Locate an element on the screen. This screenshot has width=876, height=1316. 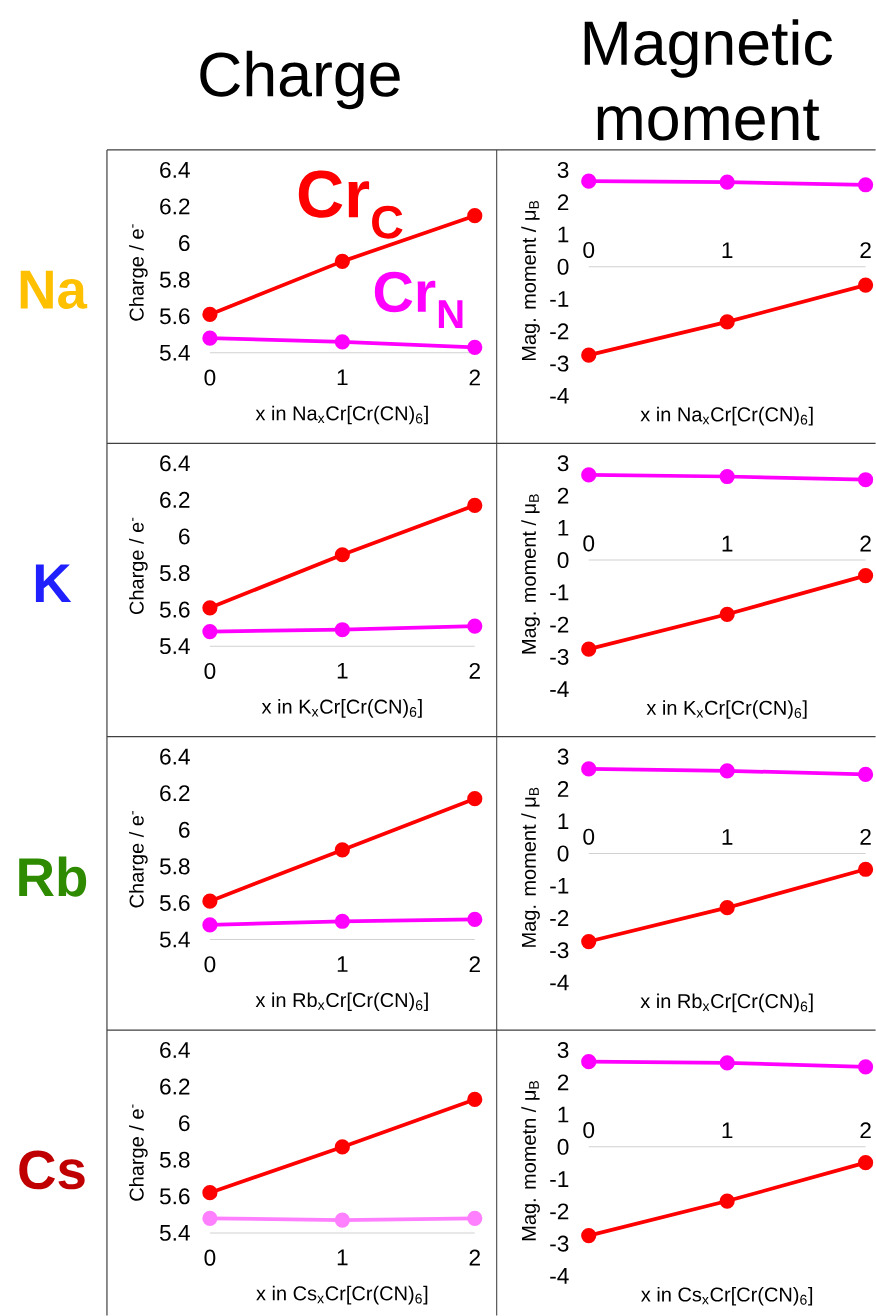
text: Na is located at coordinates (54, 289).